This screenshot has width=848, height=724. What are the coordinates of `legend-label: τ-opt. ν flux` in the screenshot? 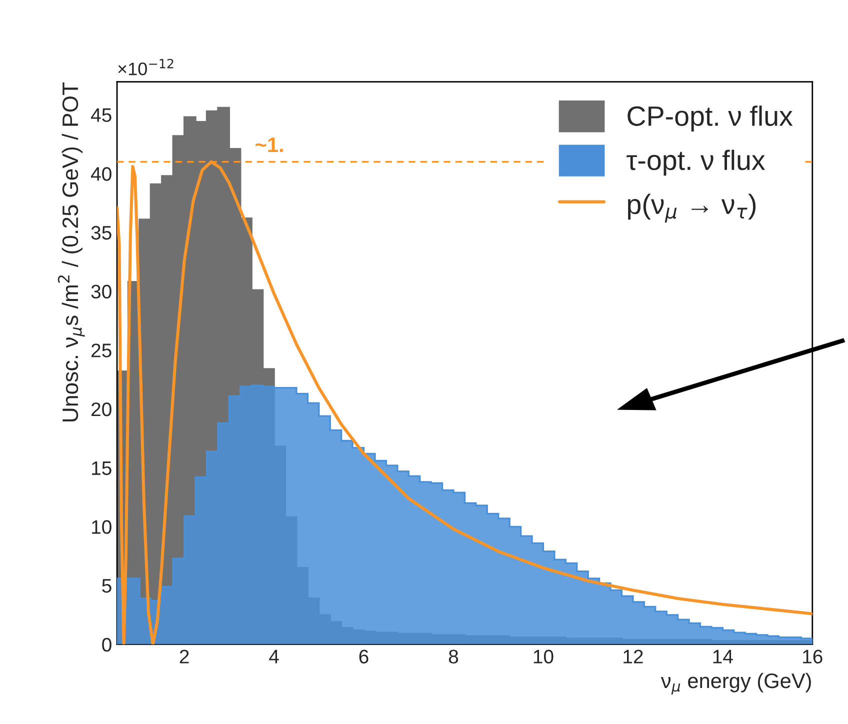 It's located at (696, 163).